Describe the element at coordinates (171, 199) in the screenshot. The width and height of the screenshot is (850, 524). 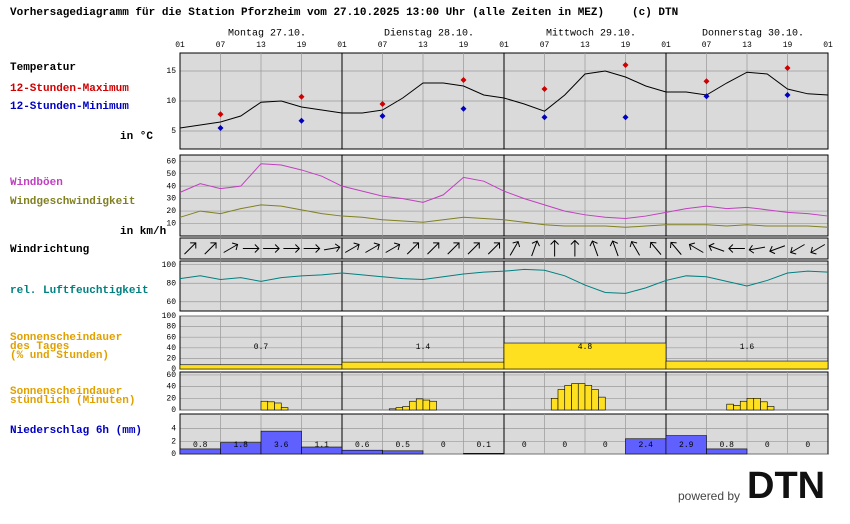
I see `y-tick-label: 30` at that location.